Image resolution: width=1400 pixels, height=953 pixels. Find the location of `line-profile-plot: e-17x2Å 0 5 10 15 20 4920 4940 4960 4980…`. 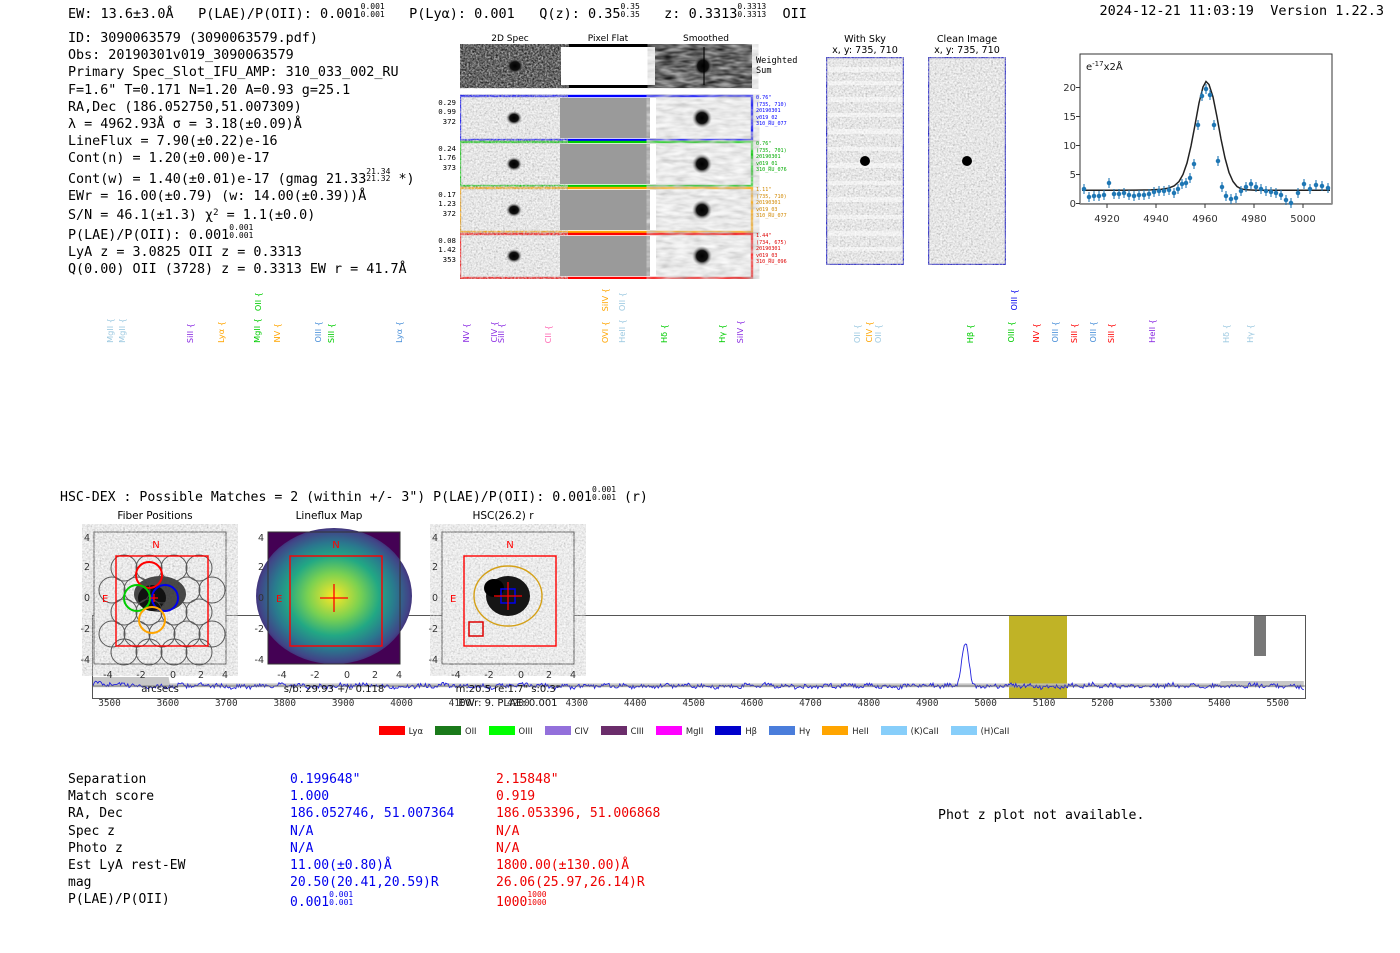

line-profile-plot: e-17x2Å 0 5 10 15 20 4920 4940 4960 4980… is located at coordinates (1208, 154).